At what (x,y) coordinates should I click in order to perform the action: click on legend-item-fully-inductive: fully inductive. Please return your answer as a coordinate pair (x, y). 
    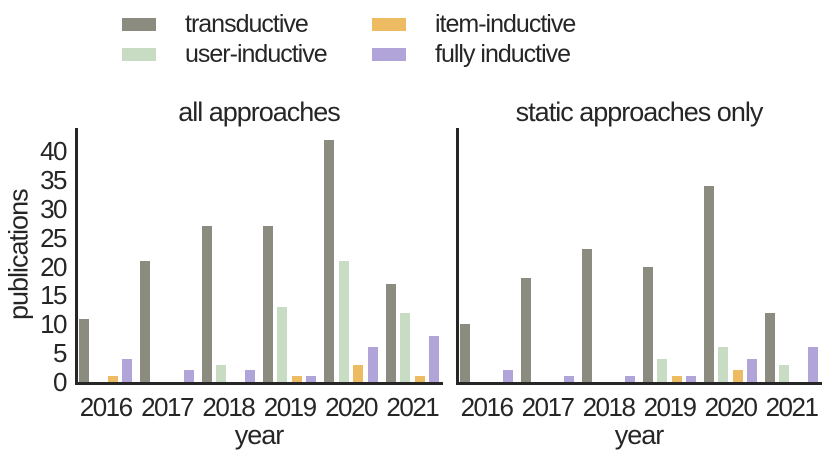
    Looking at the image, I should click on (471, 53).